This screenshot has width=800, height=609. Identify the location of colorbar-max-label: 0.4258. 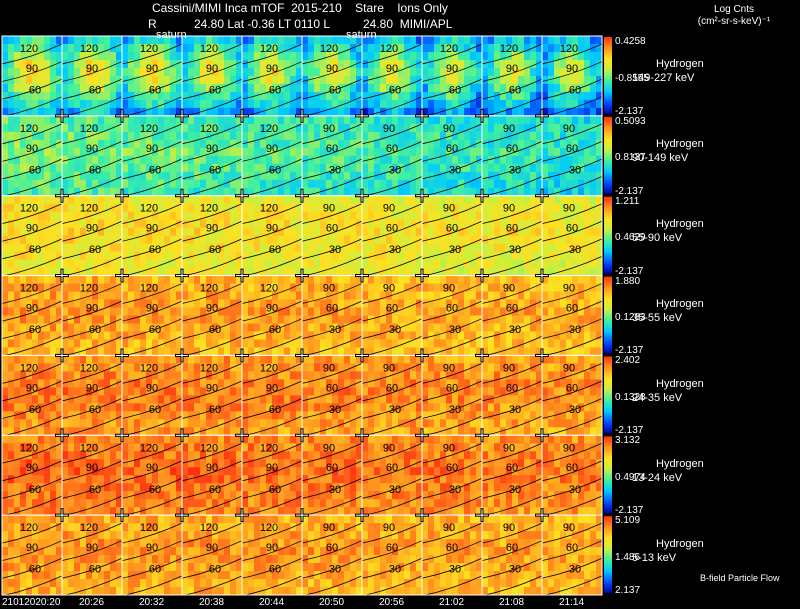
(630, 41).